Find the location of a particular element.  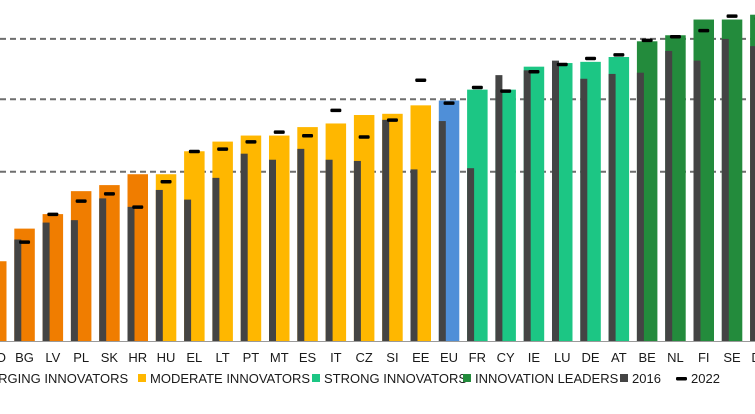

tick-label-el: EL is located at coordinates (194, 357).